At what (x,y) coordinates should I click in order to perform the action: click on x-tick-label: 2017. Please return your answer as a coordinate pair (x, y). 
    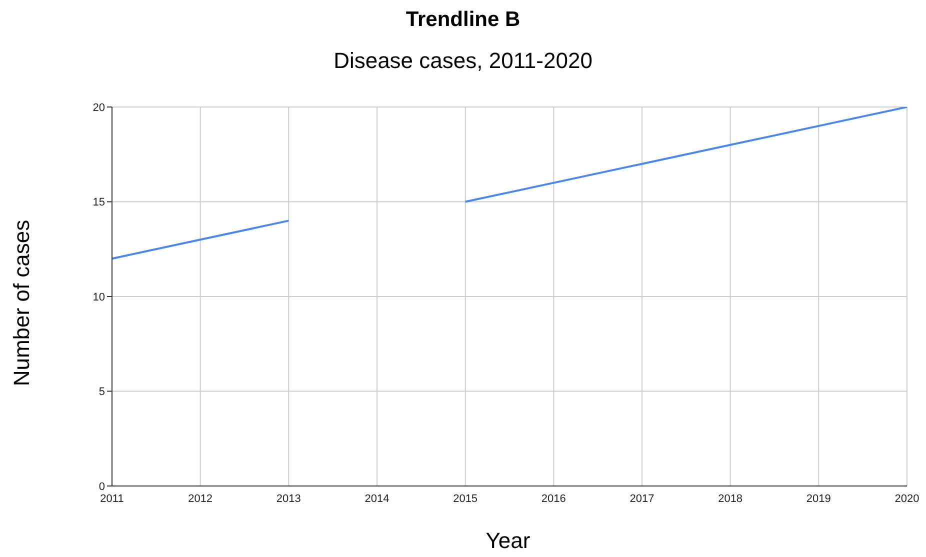
    Looking at the image, I should click on (642, 498).